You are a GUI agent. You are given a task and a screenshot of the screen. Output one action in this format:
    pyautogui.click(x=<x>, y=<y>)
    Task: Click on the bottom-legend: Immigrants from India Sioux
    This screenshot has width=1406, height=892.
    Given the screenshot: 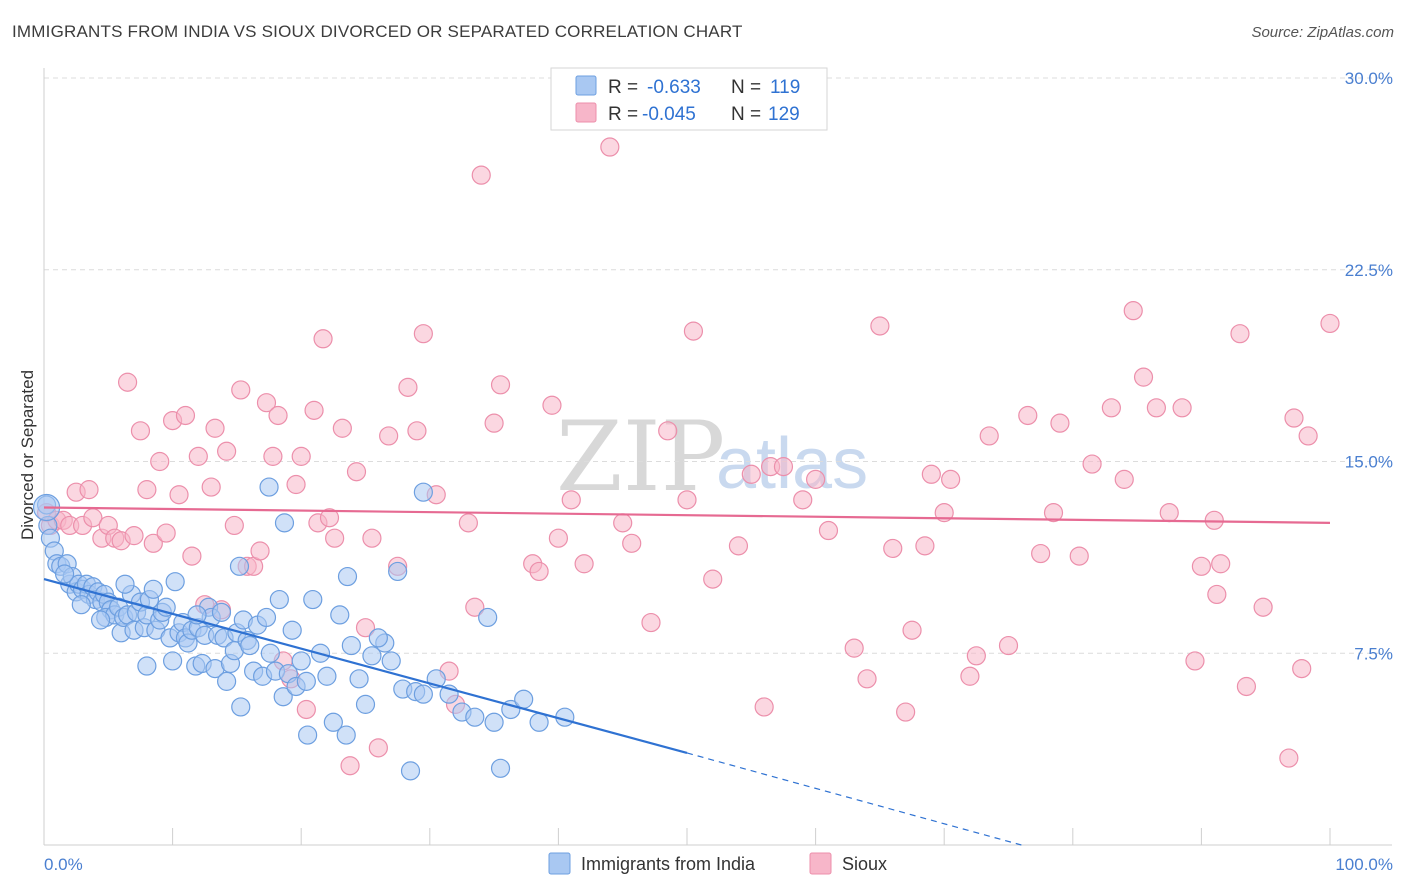 What is the action you would take?
    pyautogui.click(x=717, y=863)
    